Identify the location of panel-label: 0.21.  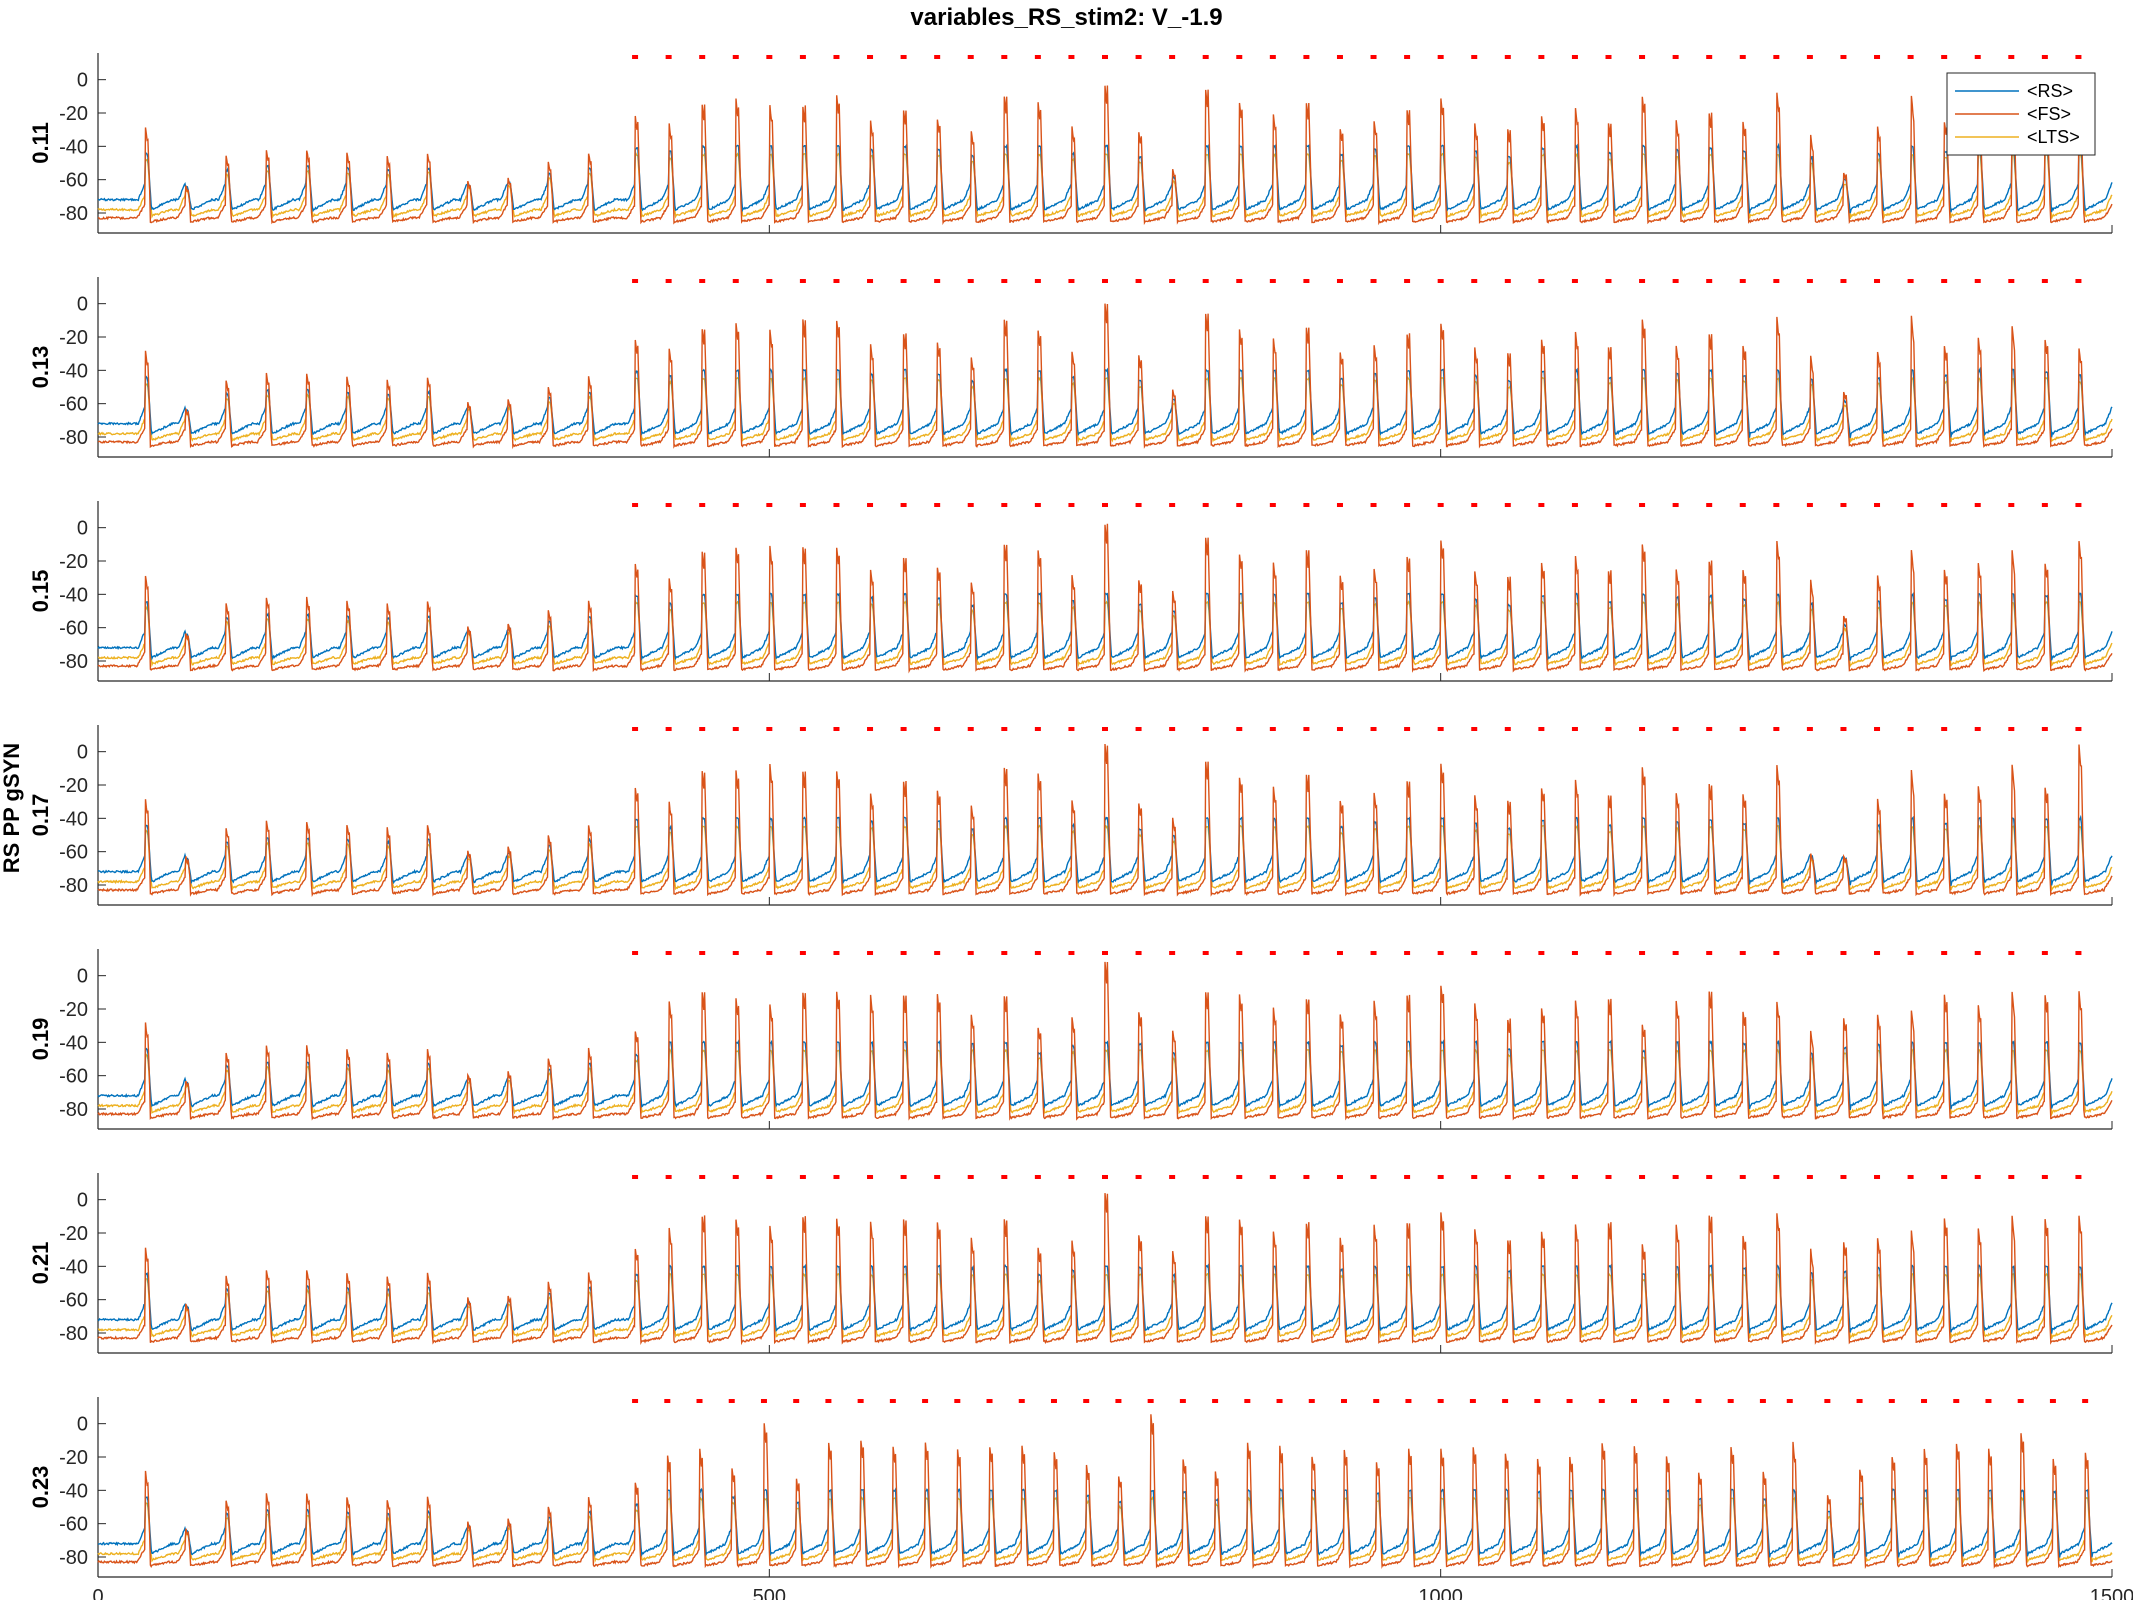
(40, 1263).